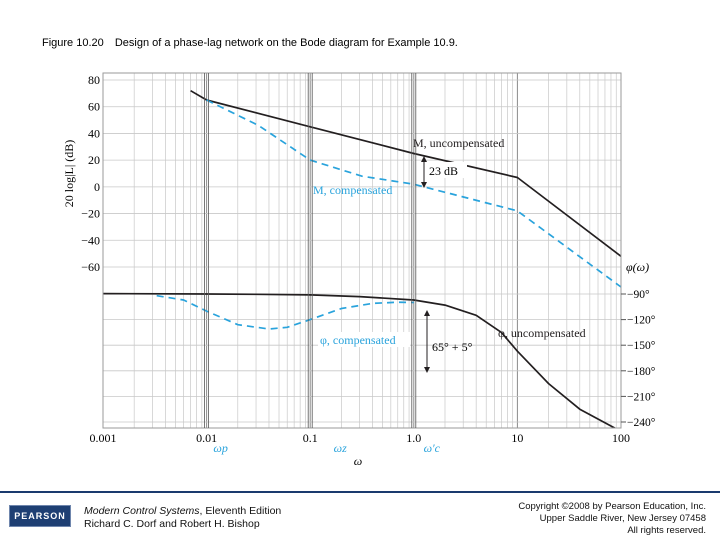 Image resolution: width=720 pixels, height=540 pixels. What do you see at coordinates (310, 438) in the screenshot?
I see `x-tick-label: 0.1` at bounding box center [310, 438].